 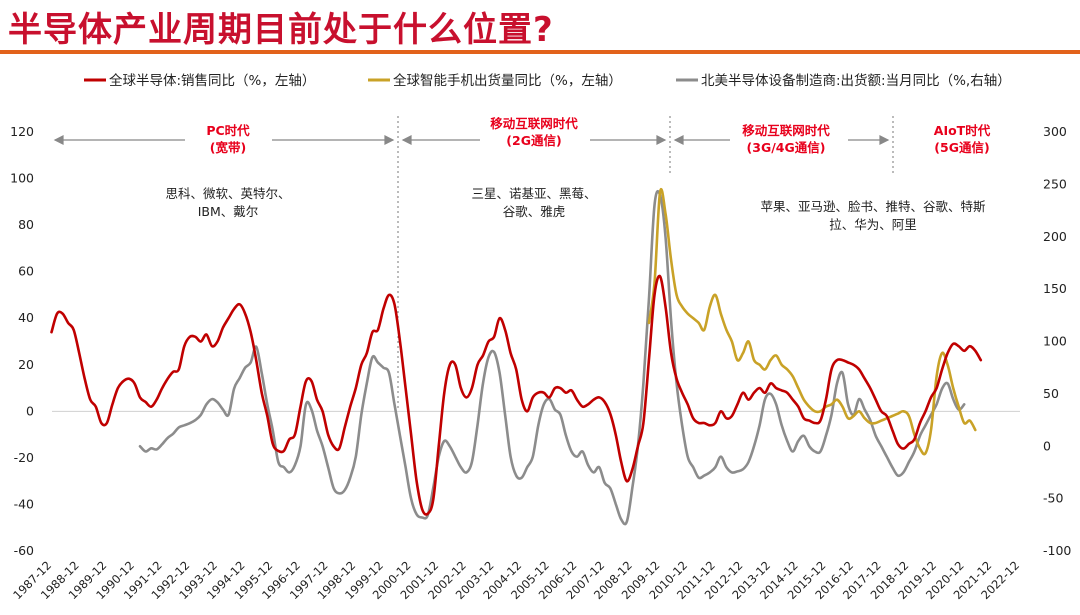 What do you see at coordinates (212, 80) in the screenshot?
I see `legend-label-sales: 全球半导体:销售同比（%，左轴）` at bounding box center [212, 80].